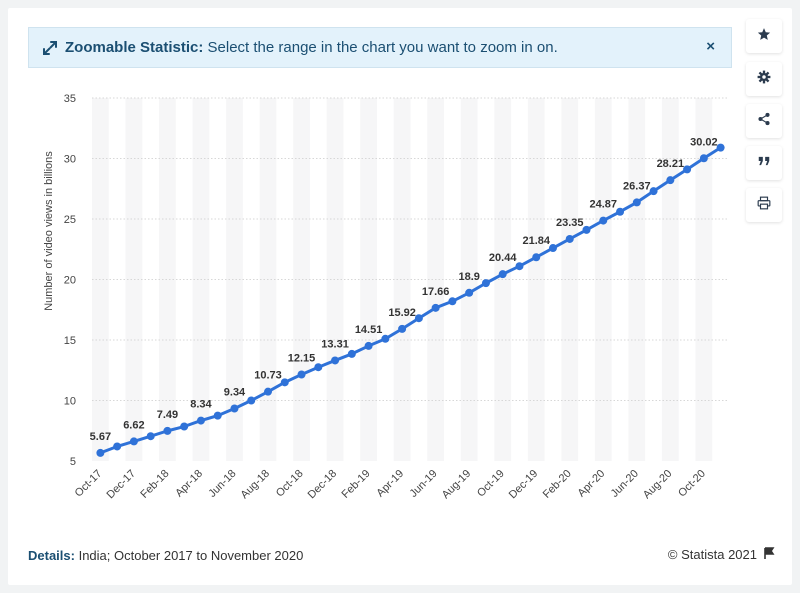  I want to click on y-tick-label: 30, so click(70, 160).